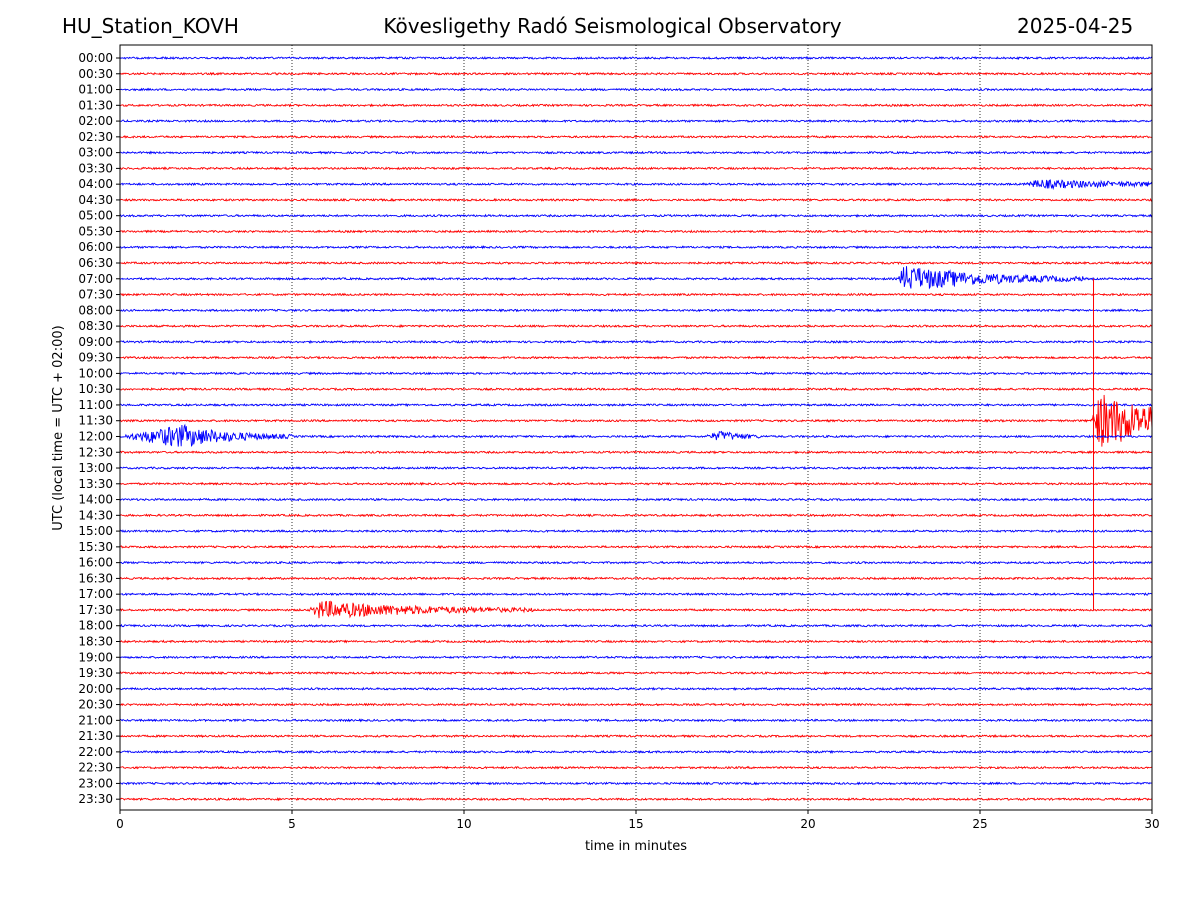 The height and width of the screenshot is (900, 1200). What do you see at coordinates (95, 736) in the screenshot?
I see `y-tick-label: 21:30` at bounding box center [95, 736].